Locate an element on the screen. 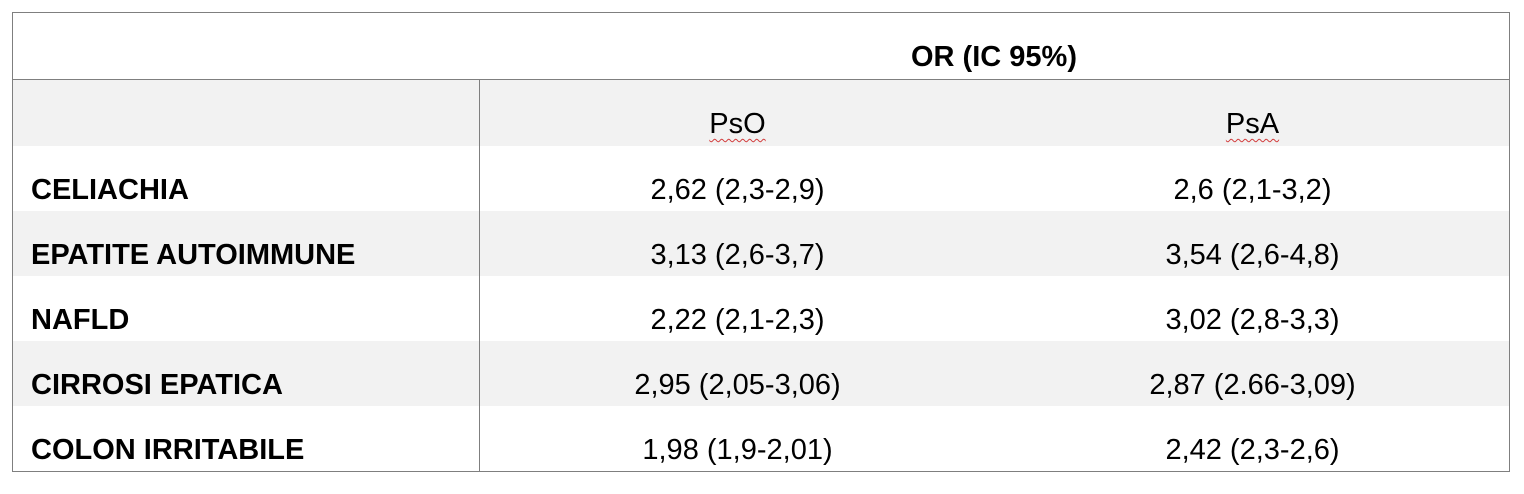 This screenshot has width=1524, height=494. cell-pso: 1,98 (1,9-2,01) is located at coordinates (737, 450).